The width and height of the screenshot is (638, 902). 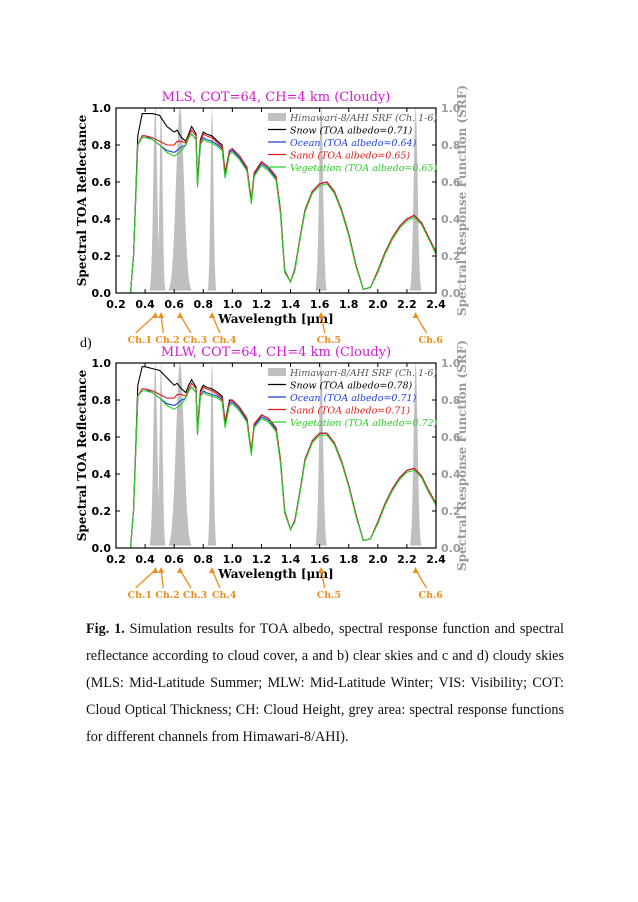 I want to click on chart-title: MLW, COT=64, CH=4 km (Cloudy), so click(x=276, y=352).